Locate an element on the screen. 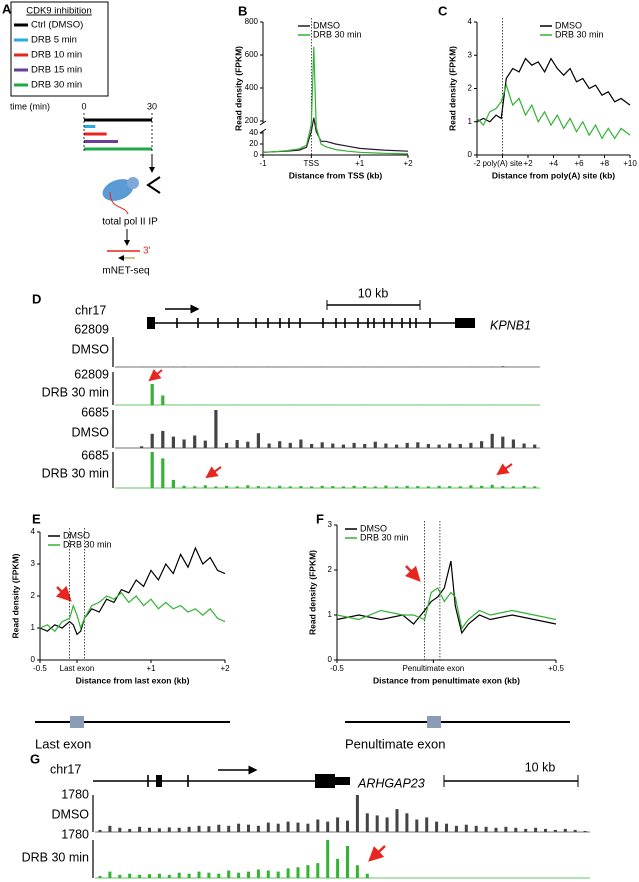 This screenshot has height=882, width=639. exon is located at coordinates (325, 781).